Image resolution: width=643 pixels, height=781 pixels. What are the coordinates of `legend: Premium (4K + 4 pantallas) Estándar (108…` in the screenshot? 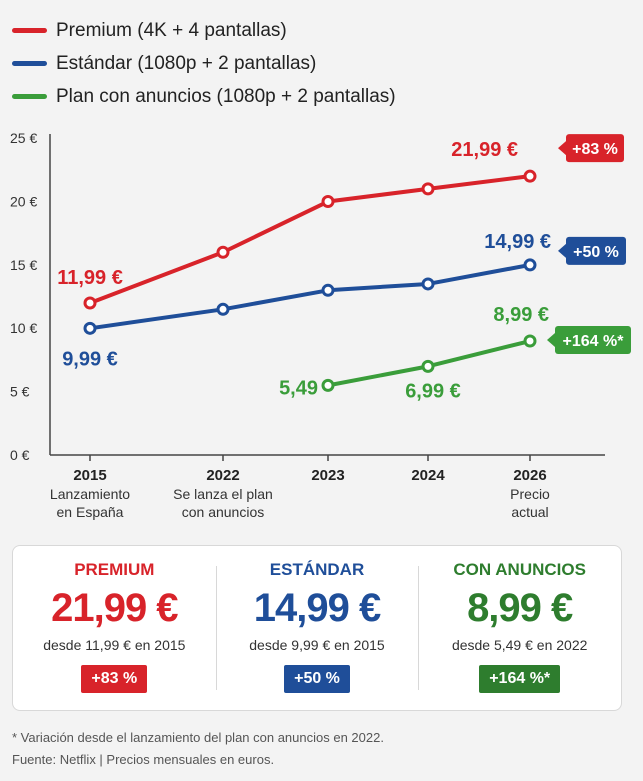 It's located at (204, 63).